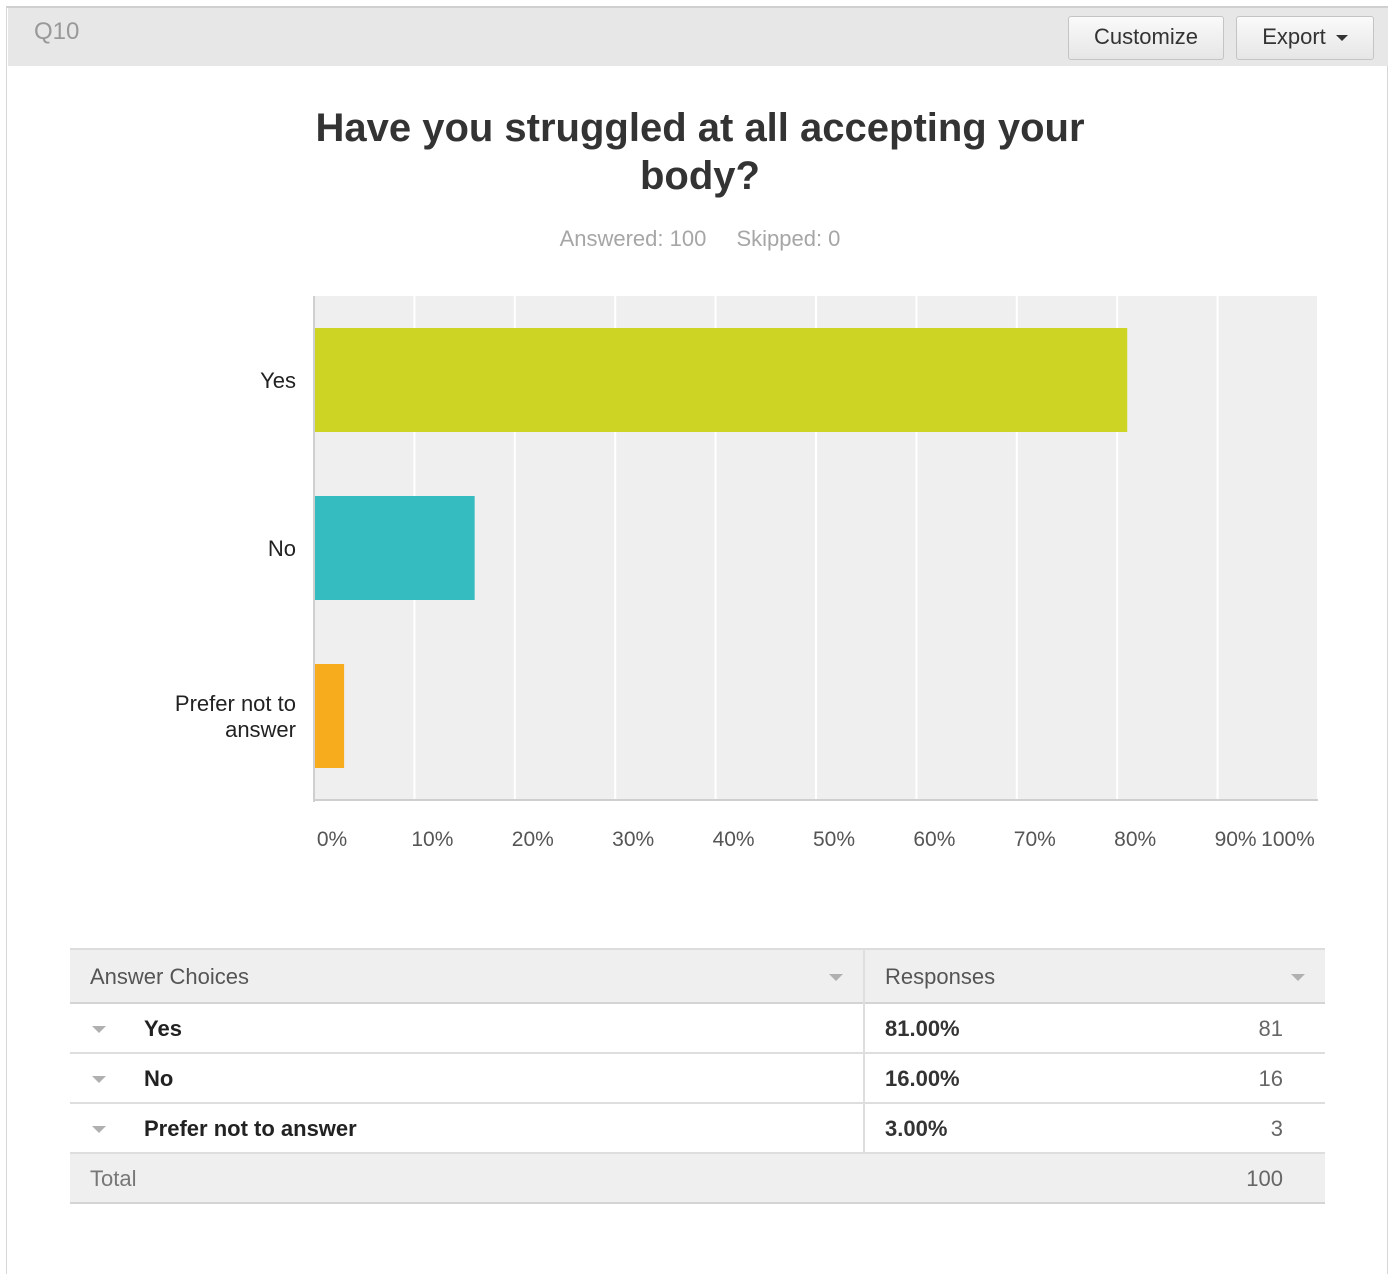 Image resolution: width=1400 pixels, height=1274 pixels. What do you see at coordinates (1094, 1078) in the screenshot?
I see `response-cell: 16.00% 16` at bounding box center [1094, 1078].